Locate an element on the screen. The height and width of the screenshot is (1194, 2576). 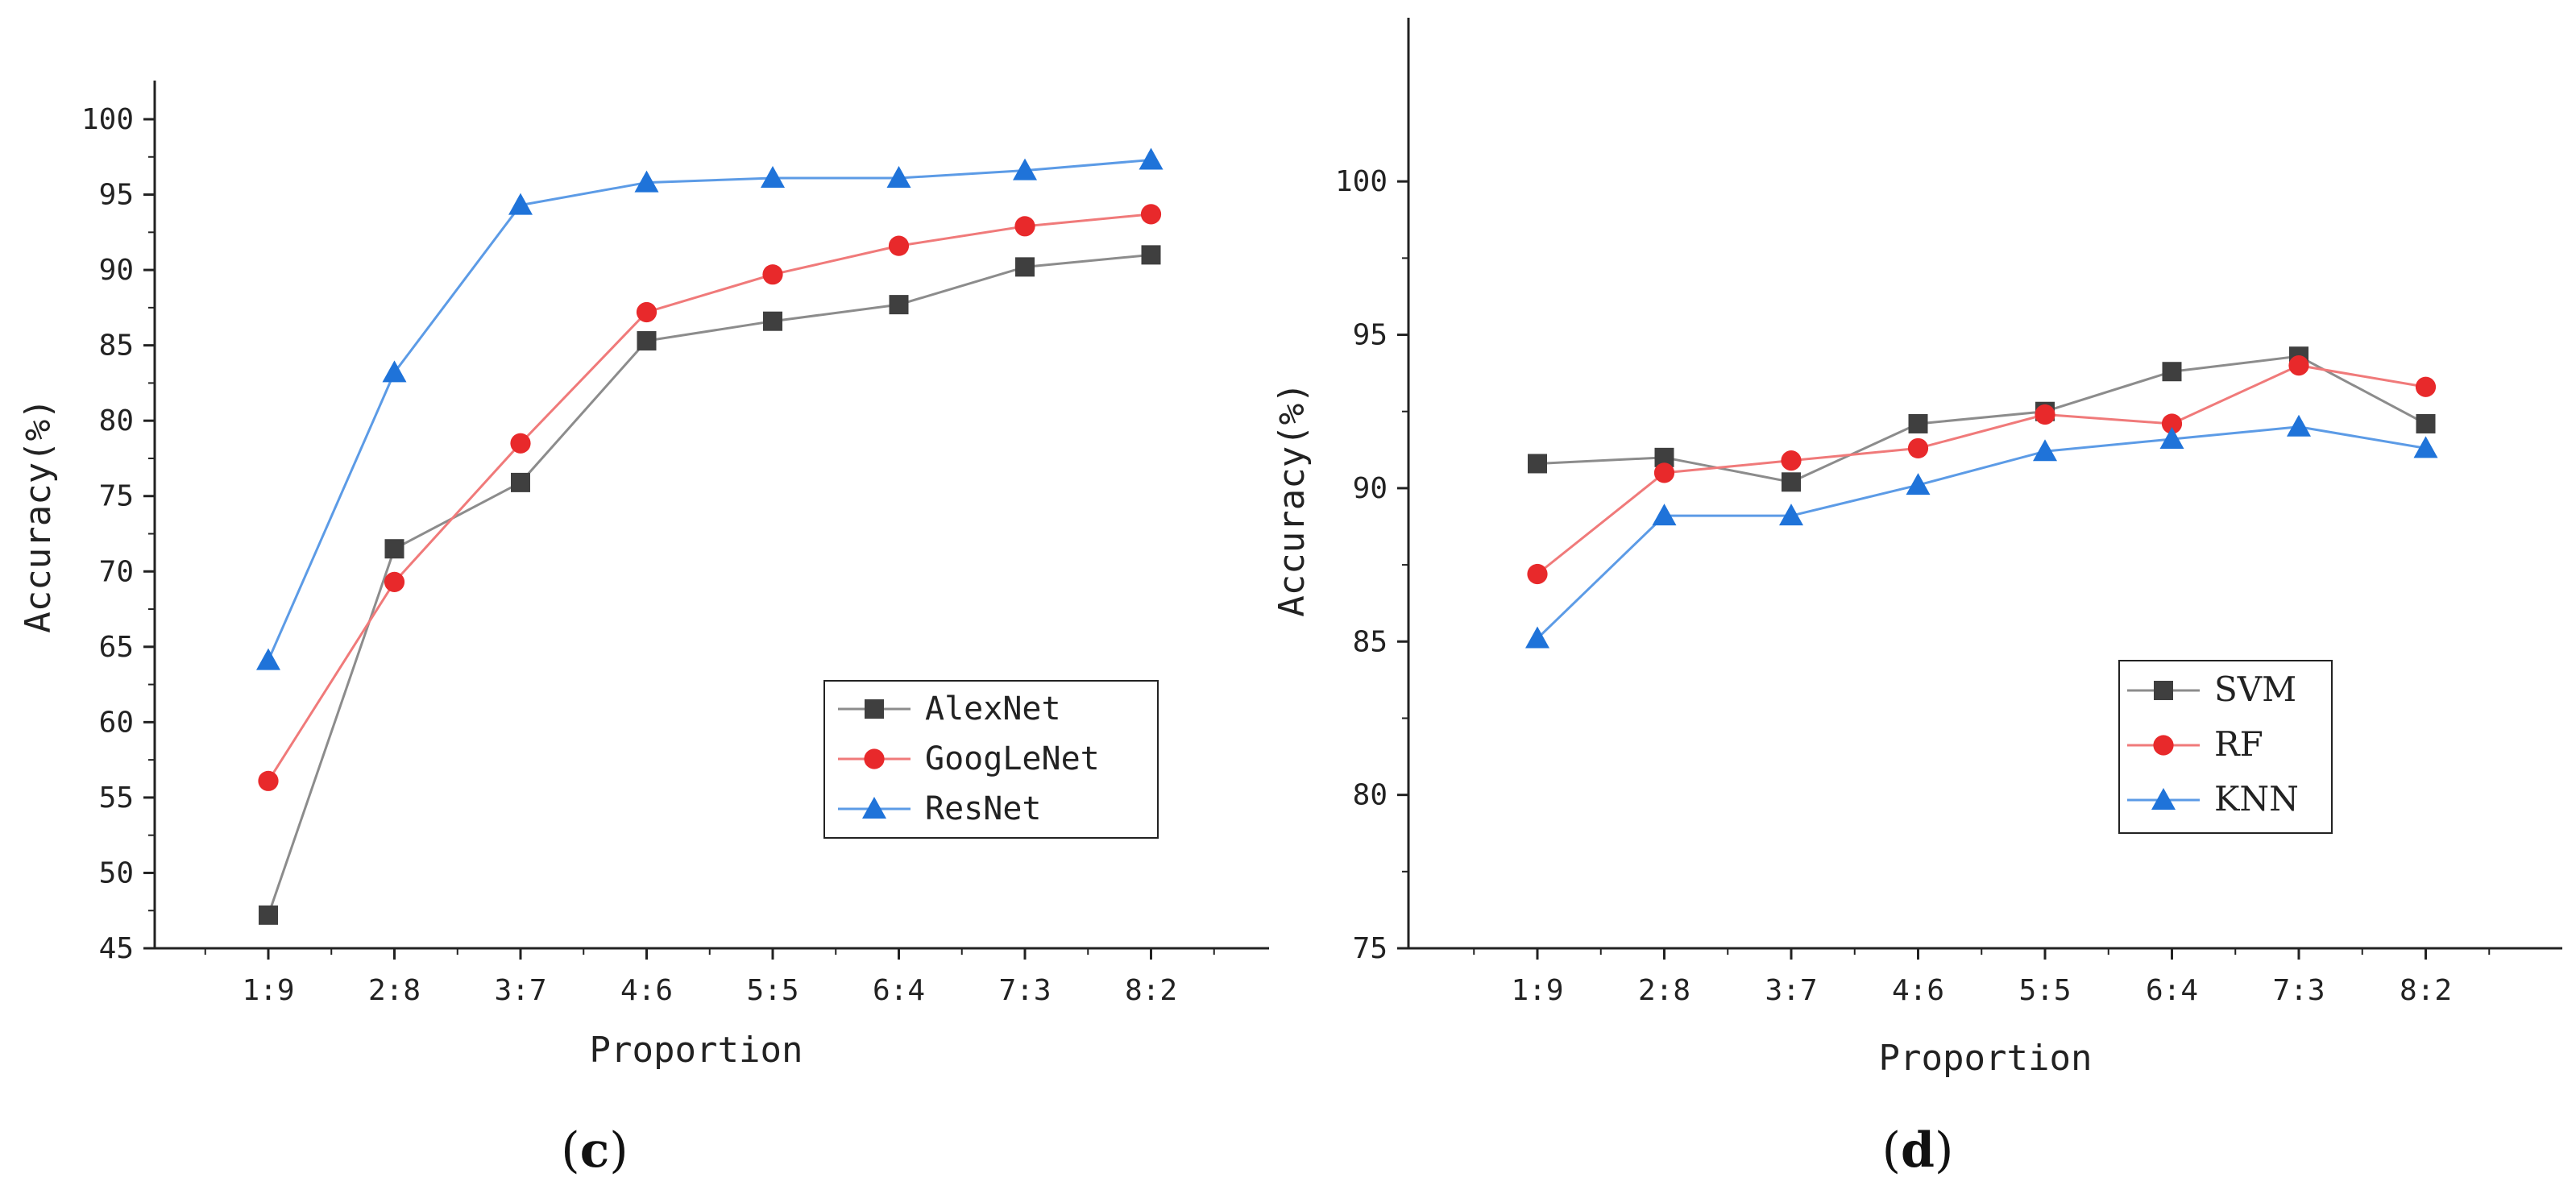
c-legend-item-resnet: ResNet is located at coordinates (940, 808).